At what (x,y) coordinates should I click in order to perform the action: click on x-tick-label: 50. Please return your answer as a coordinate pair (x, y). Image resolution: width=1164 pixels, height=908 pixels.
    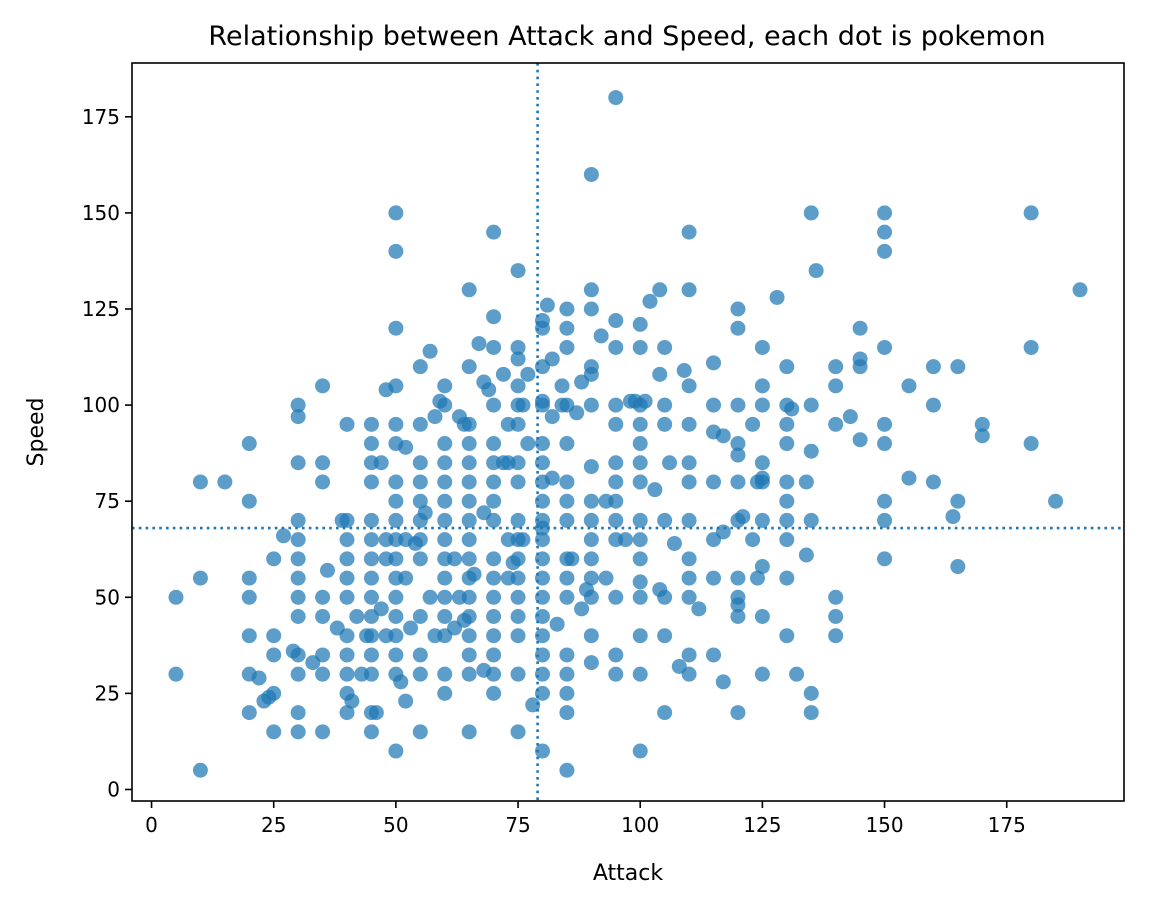
    Looking at the image, I should click on (395, 825).